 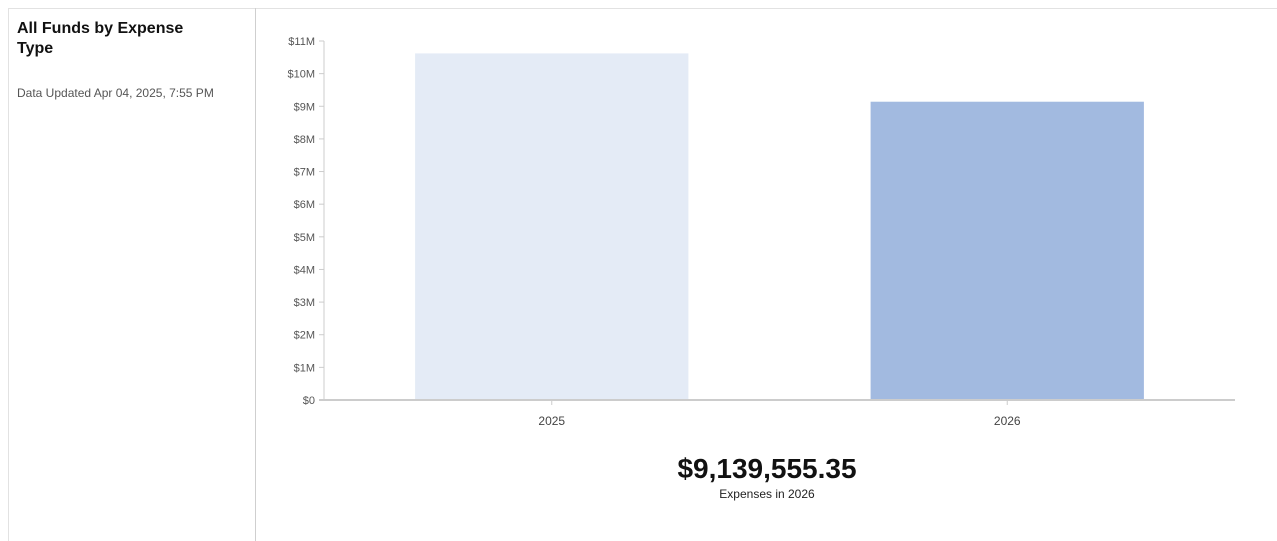 What do you see at coordinates (304, 140) in the screenshot?
I see `y-tick-label: $8M` at bounding box center [304, 140].